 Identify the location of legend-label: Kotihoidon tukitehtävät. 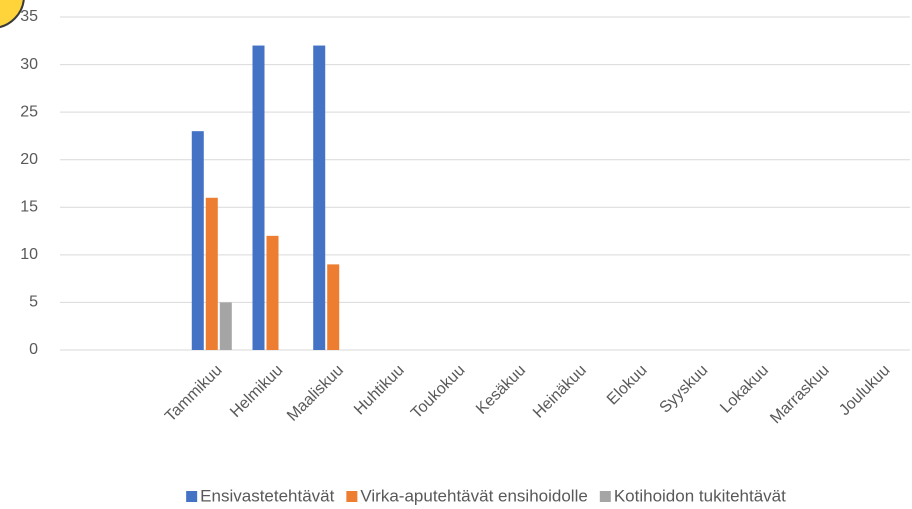
(700, 495).